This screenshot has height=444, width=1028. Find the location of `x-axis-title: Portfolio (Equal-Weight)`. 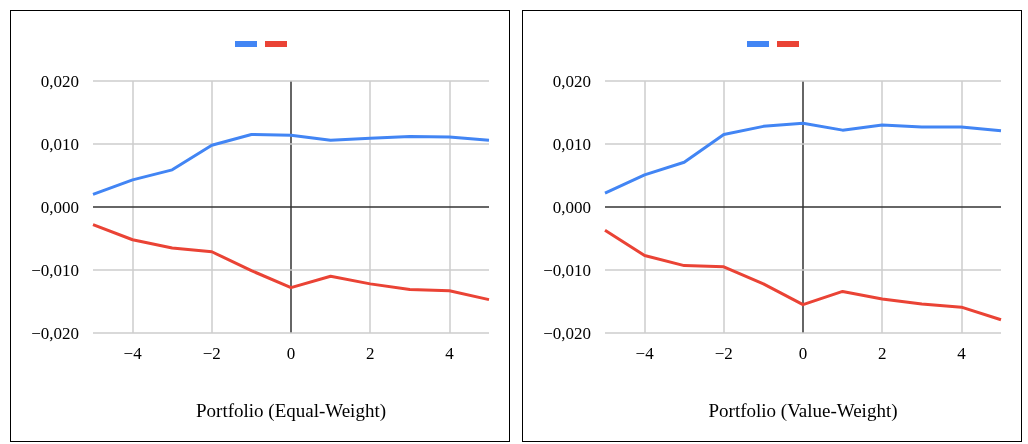

x-axis-title: Portfolio (Equal-Weight) is located at coordinates (291, 411).